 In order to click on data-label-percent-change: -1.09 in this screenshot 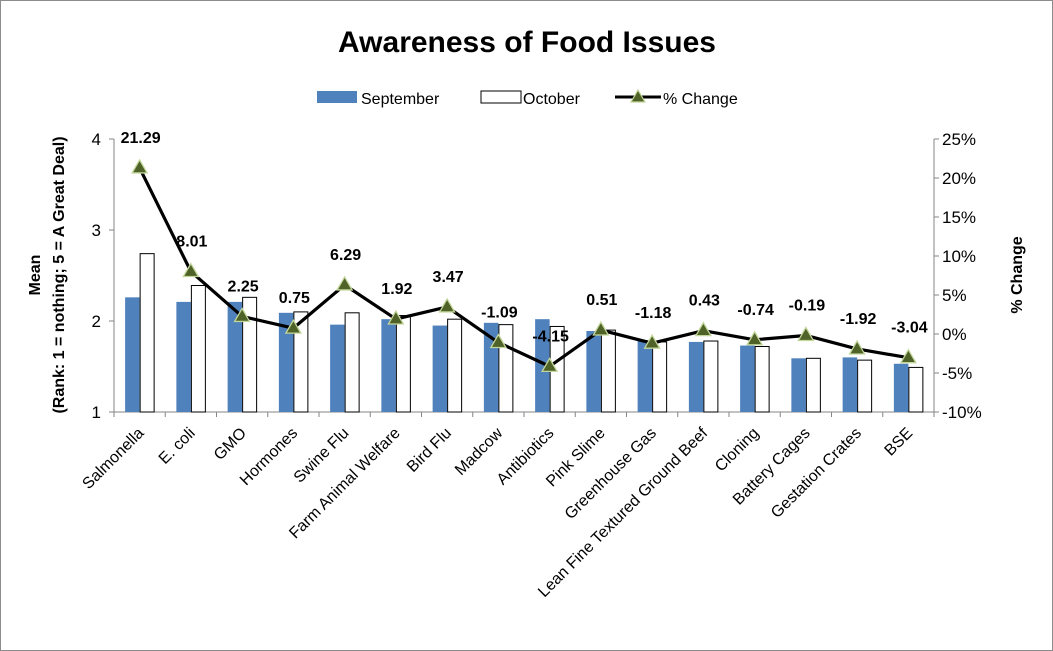, I will do `click(499, 313)`.